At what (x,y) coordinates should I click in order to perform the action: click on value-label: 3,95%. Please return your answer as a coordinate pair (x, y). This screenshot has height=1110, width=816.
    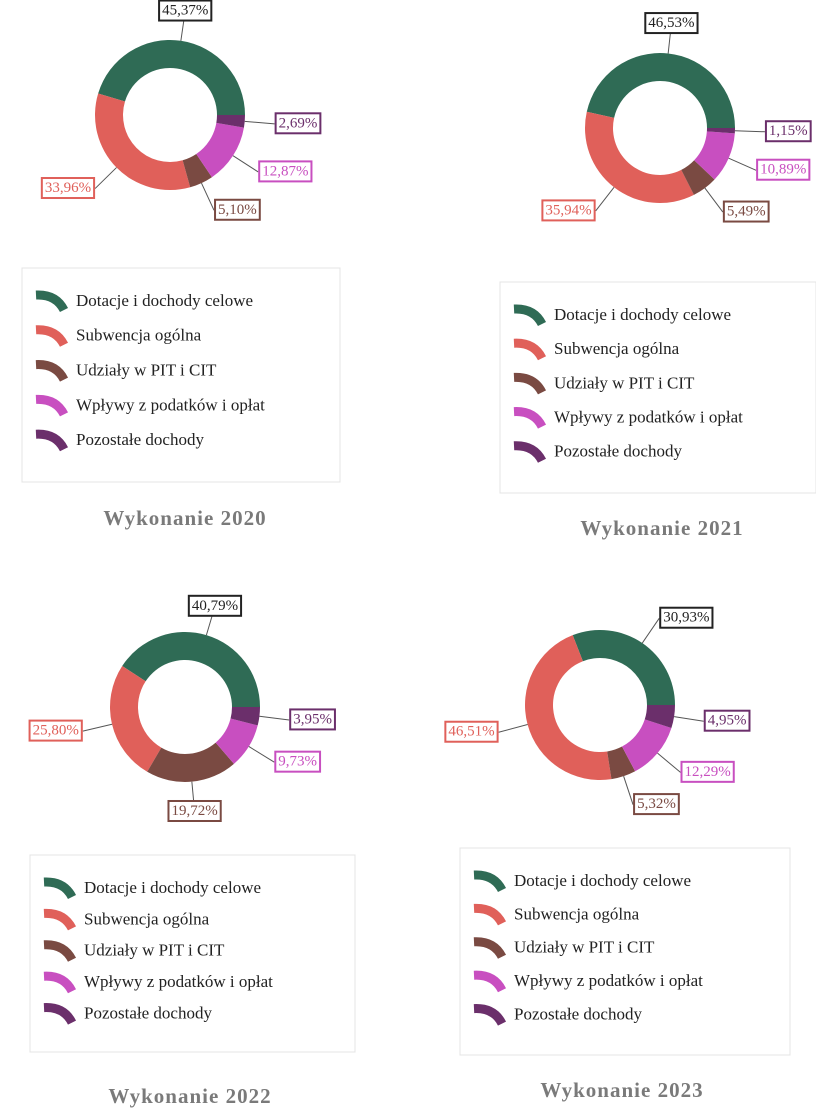
    Looking at the image, I should click on (312, 719).